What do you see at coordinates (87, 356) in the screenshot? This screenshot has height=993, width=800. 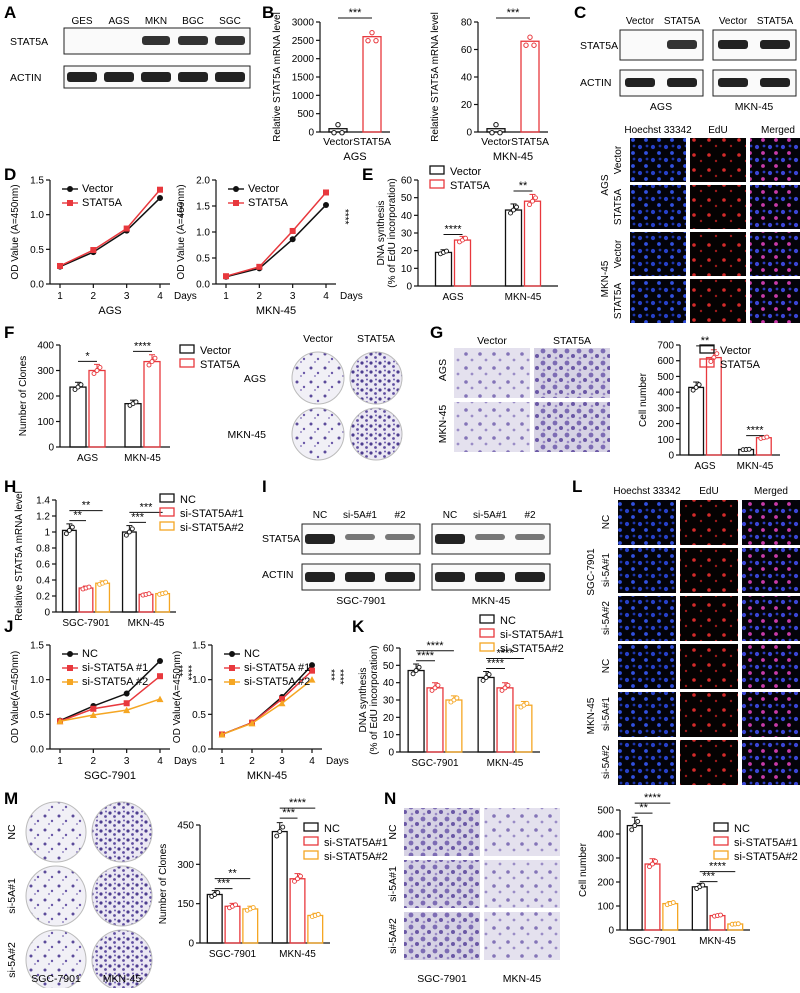 I see `significance-label: *` at bounding box center [87, 356].